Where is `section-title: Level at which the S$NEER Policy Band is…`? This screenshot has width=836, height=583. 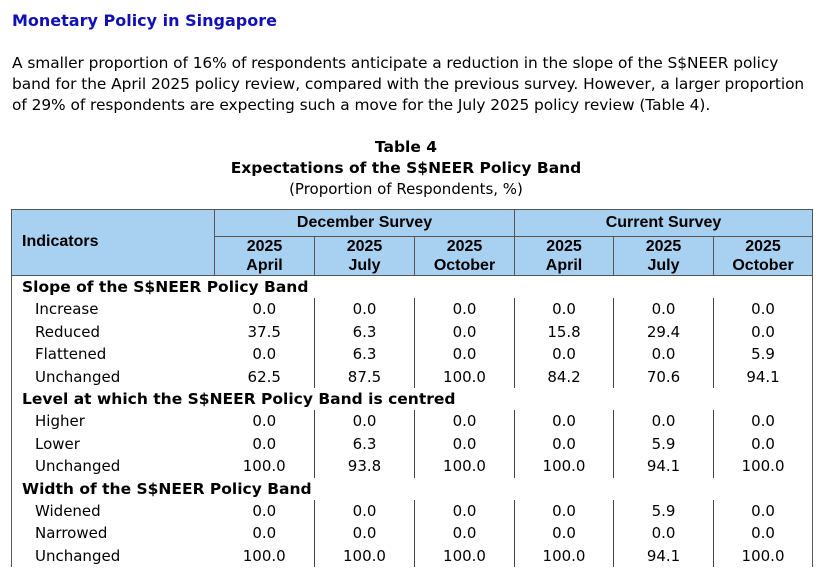
section-title: Level at which the S$NEER Policy Band is… is located at coordinates (239, 399).